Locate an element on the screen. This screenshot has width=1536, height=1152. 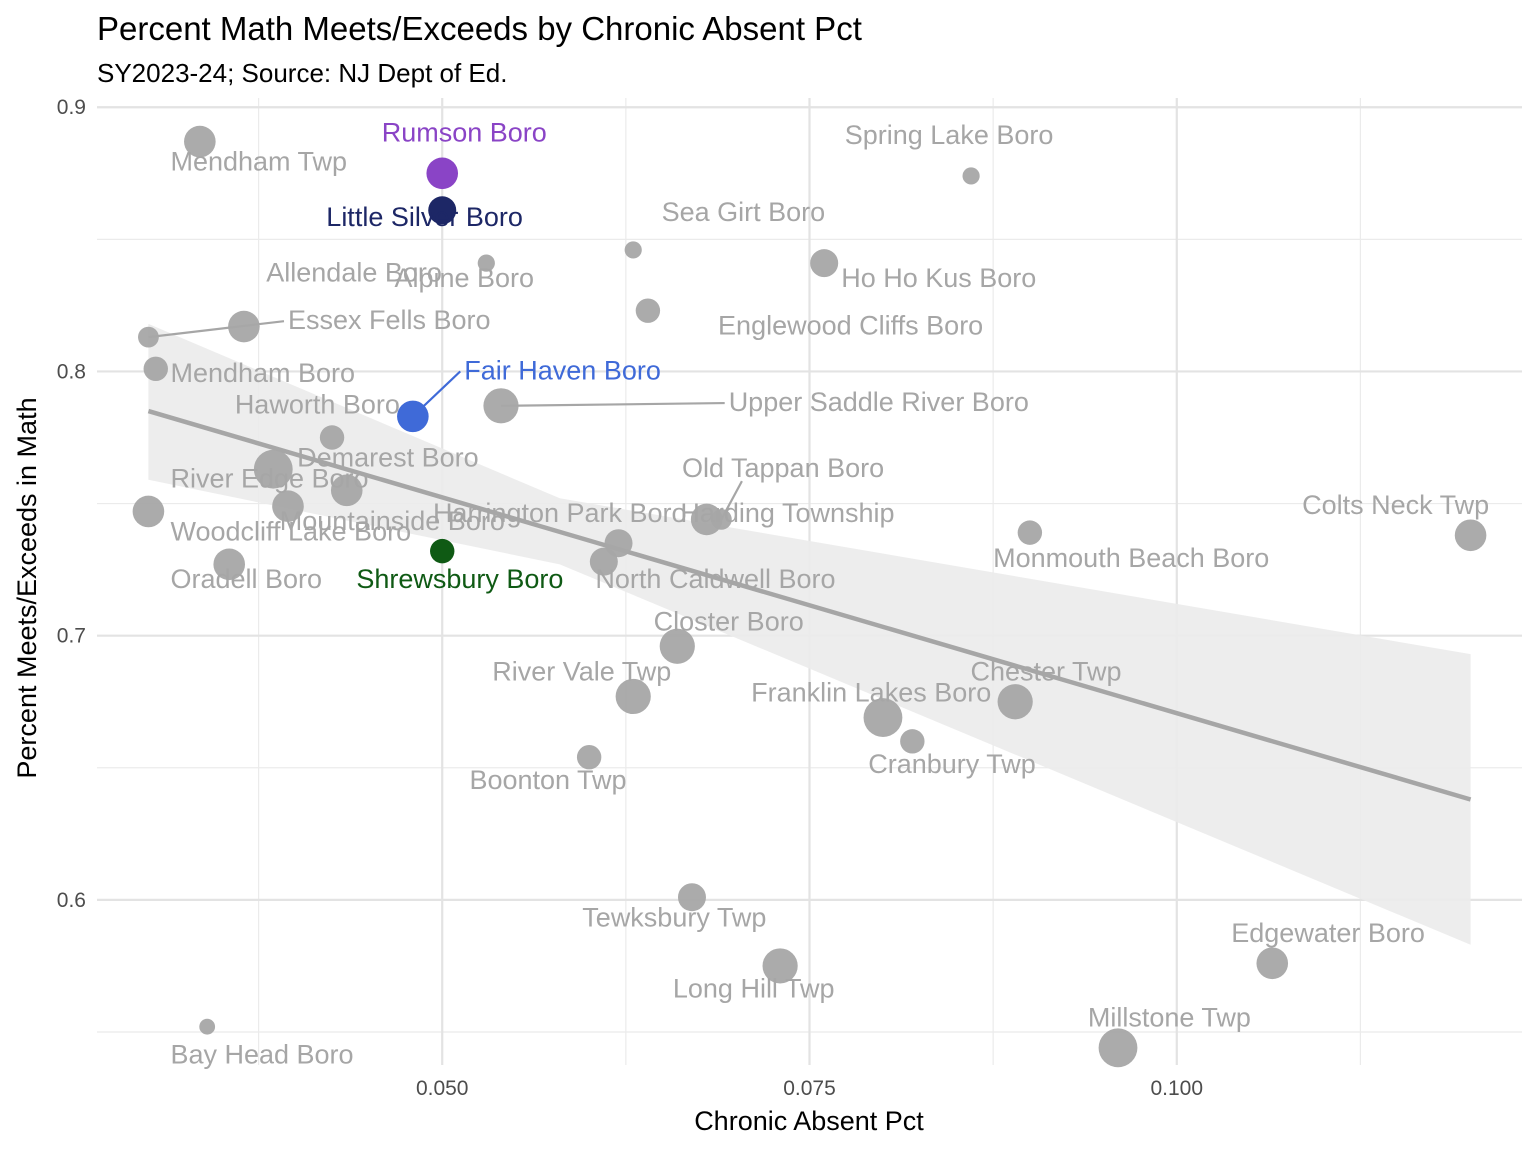
x-tick-label: 0.050 is located at coordinates (442, 1088).